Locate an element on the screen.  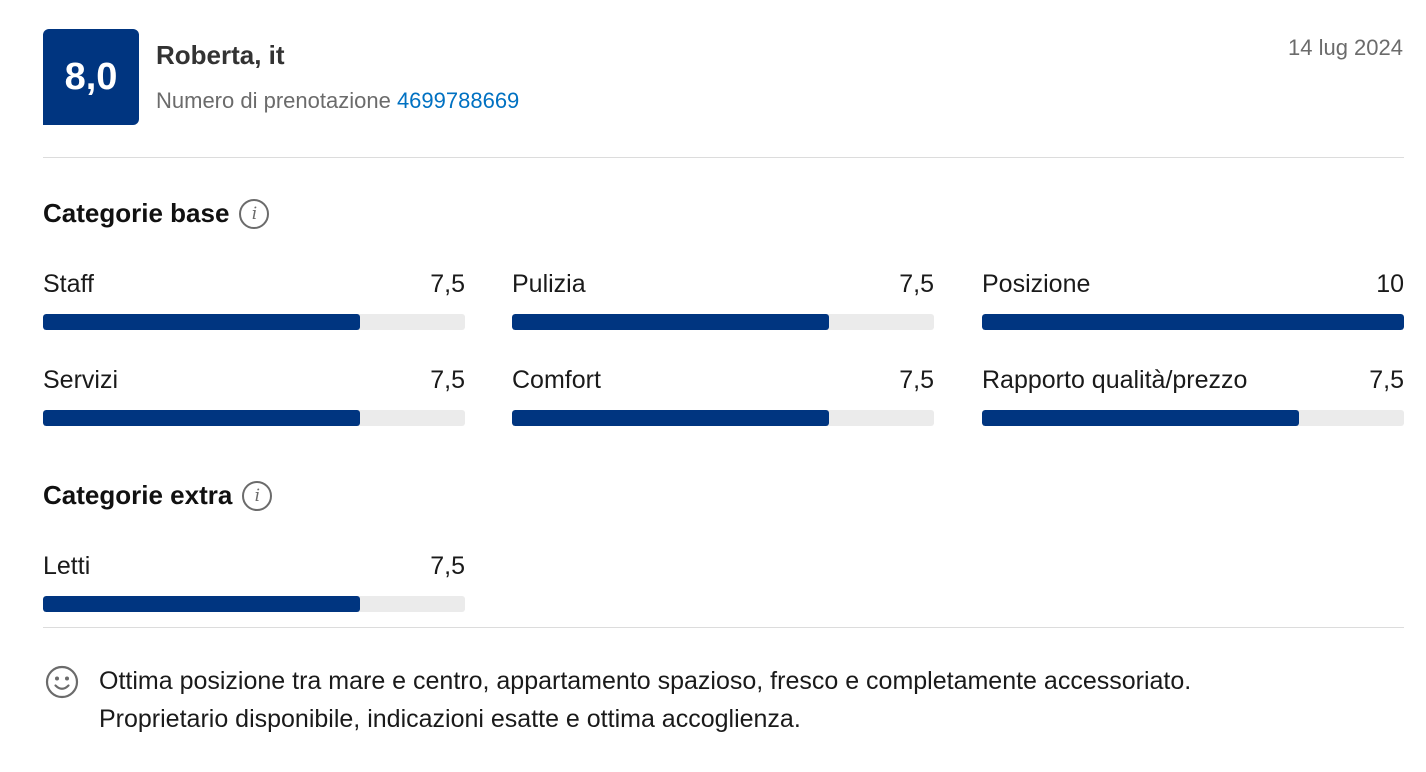
score-badge: 8,0 is located at coordinates (91, 77).